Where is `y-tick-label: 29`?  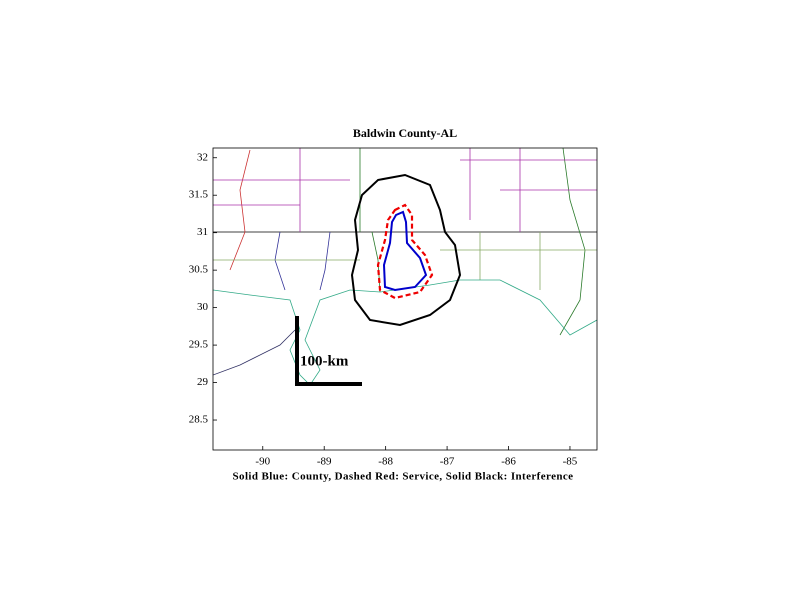 y-tick-label: 29 is located at coordinates (203, 382).